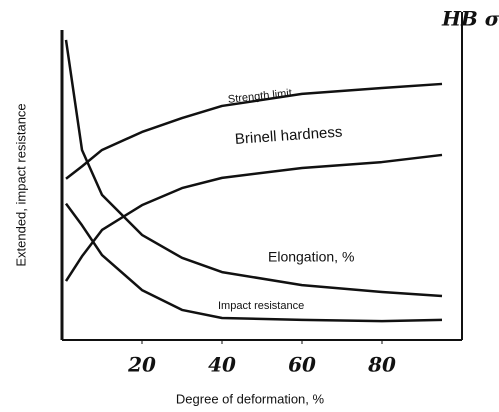 The width and height of the screenshot is (499, 412). I want to click on curve-label: Strength limit, so click(259, 96).